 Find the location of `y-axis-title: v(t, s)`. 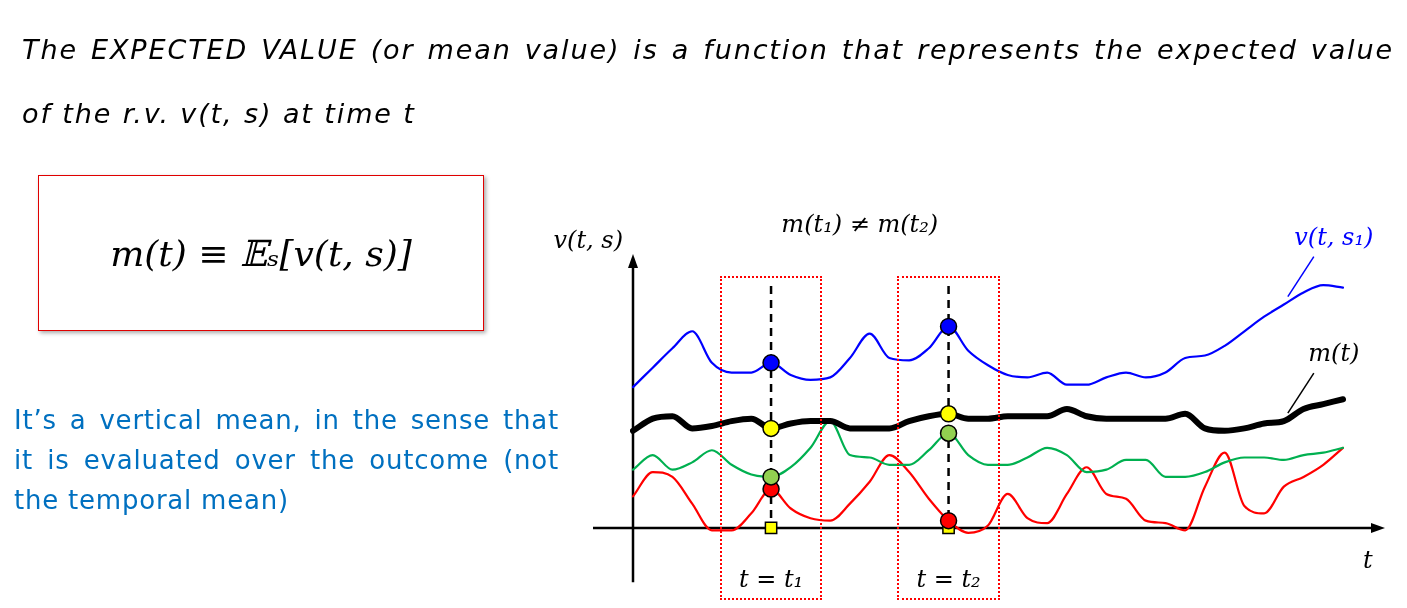

y-axis-title: v(t, s) is located at coordinates (588, 240).